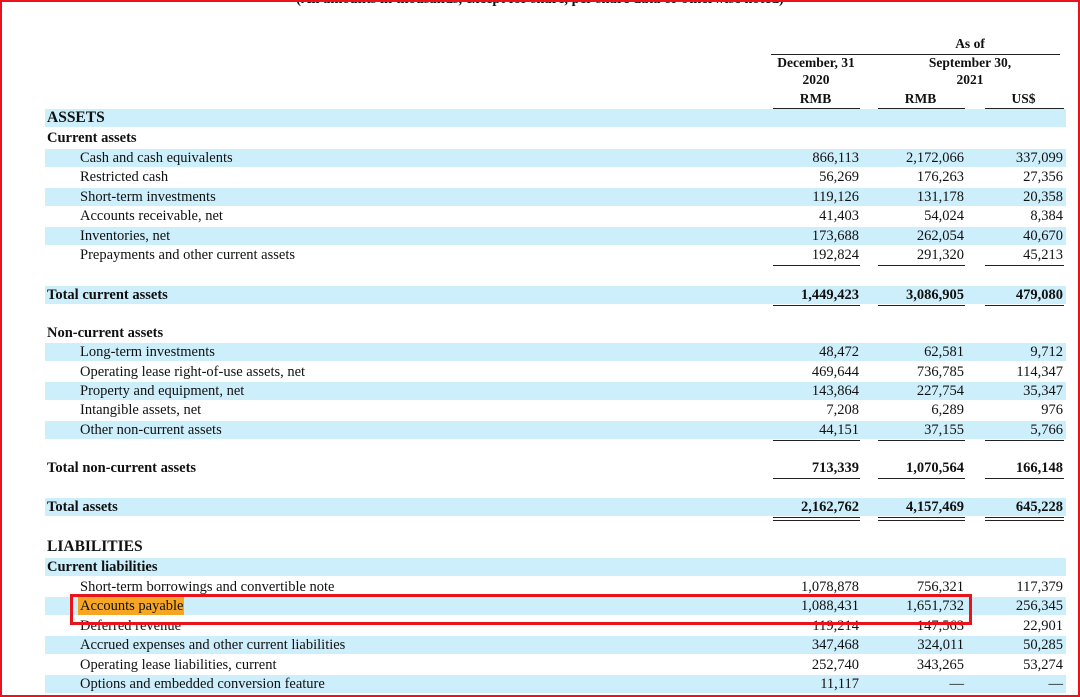  Describe the element at coordinates (816, 62) in the screenshot. I see `column-date: December, 31` at that location.